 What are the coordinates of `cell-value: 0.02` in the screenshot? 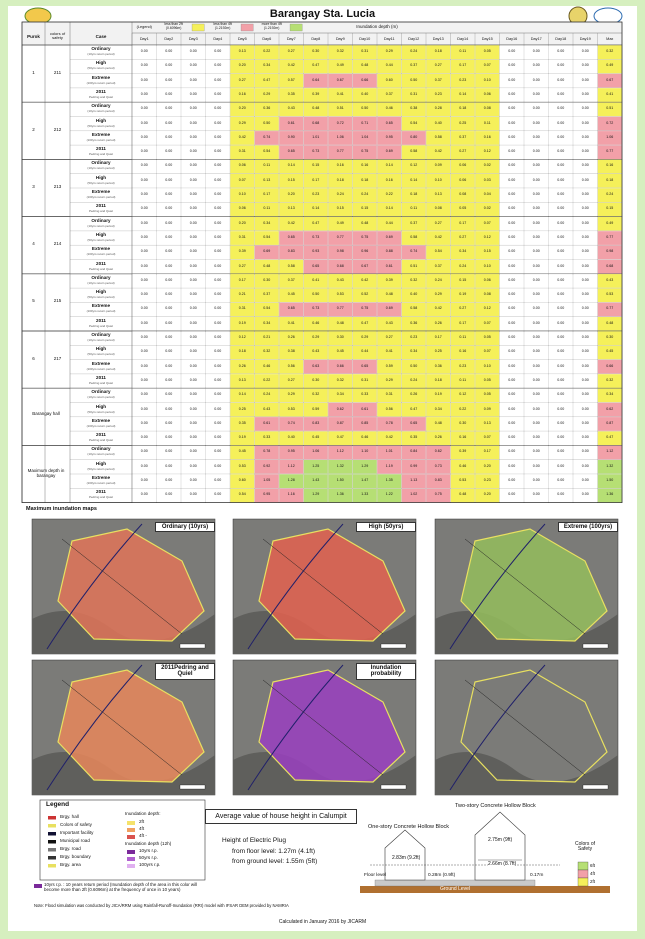 It's located at (487, 165).